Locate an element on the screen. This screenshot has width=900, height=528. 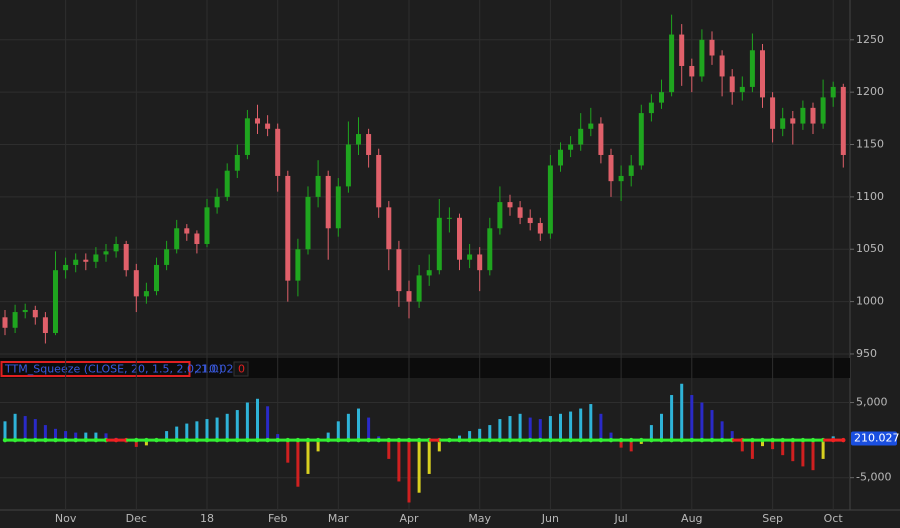
y-tick-label: 1000 is located at coordinates (870, 301).